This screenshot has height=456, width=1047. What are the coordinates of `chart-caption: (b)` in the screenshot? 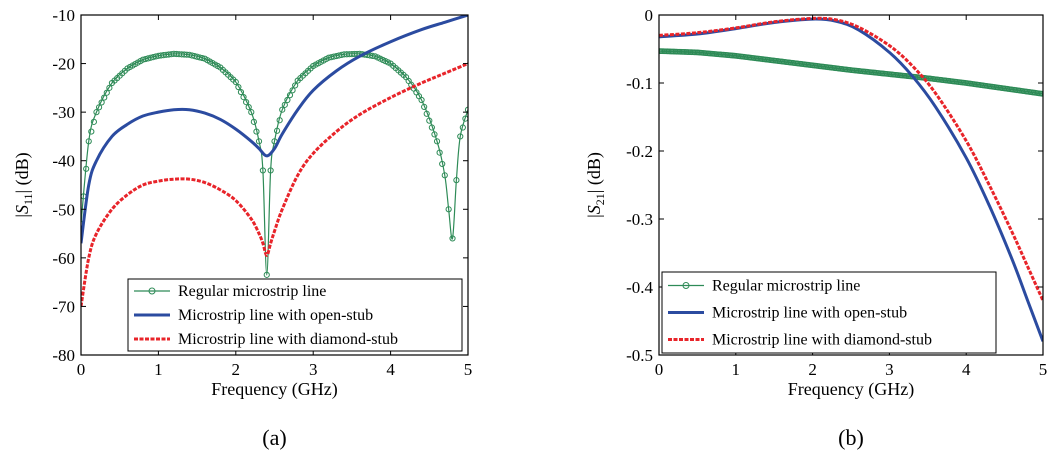 It's located at (851, 437).